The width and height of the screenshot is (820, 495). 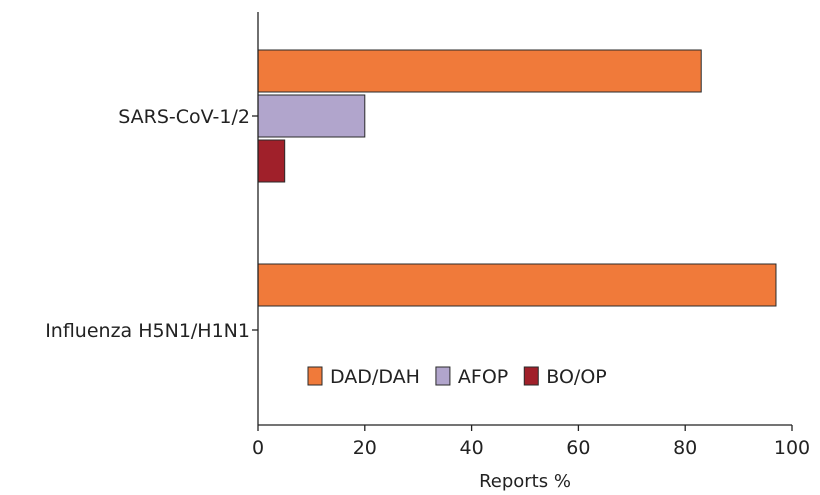 What do you see at coordinates (576, 377) in the screenshot?
I see `legend-label-bo-op: BO/OP` at bounding box center [576, 377].